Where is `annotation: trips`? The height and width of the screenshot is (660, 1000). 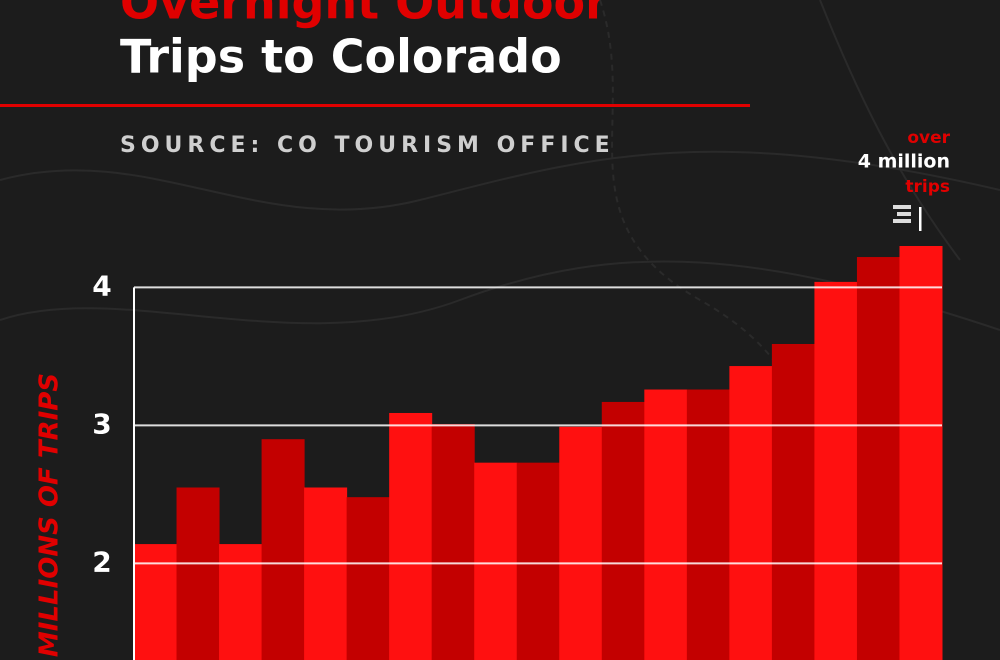 annotation: trips is located at coordinates (927, 187).